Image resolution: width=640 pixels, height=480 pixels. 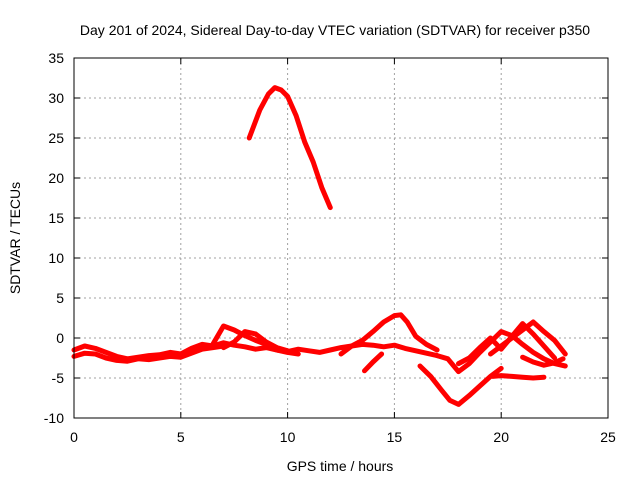 What do you see at coordinates (288, 437) in the screenshot?
I see `x-tick-label: 10` at bounding box center [288, 437].